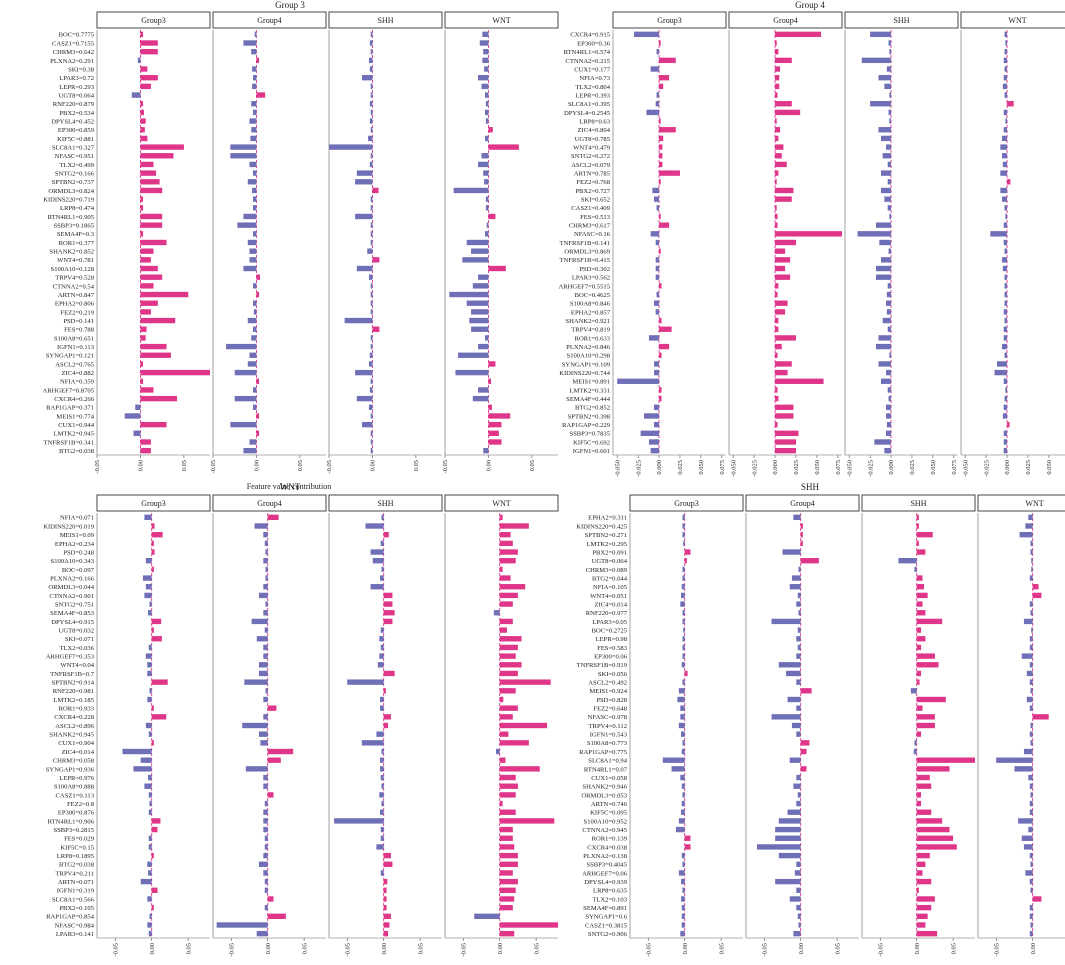  I want to click on category-label: ARHGEF7=0.5515, so click(584, 286).